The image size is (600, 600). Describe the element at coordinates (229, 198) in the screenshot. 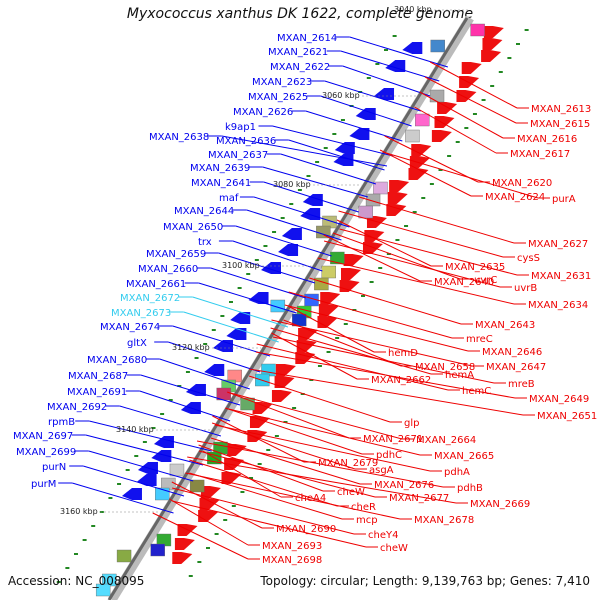

I see `gene-label-plus-strand: maf` at that location.